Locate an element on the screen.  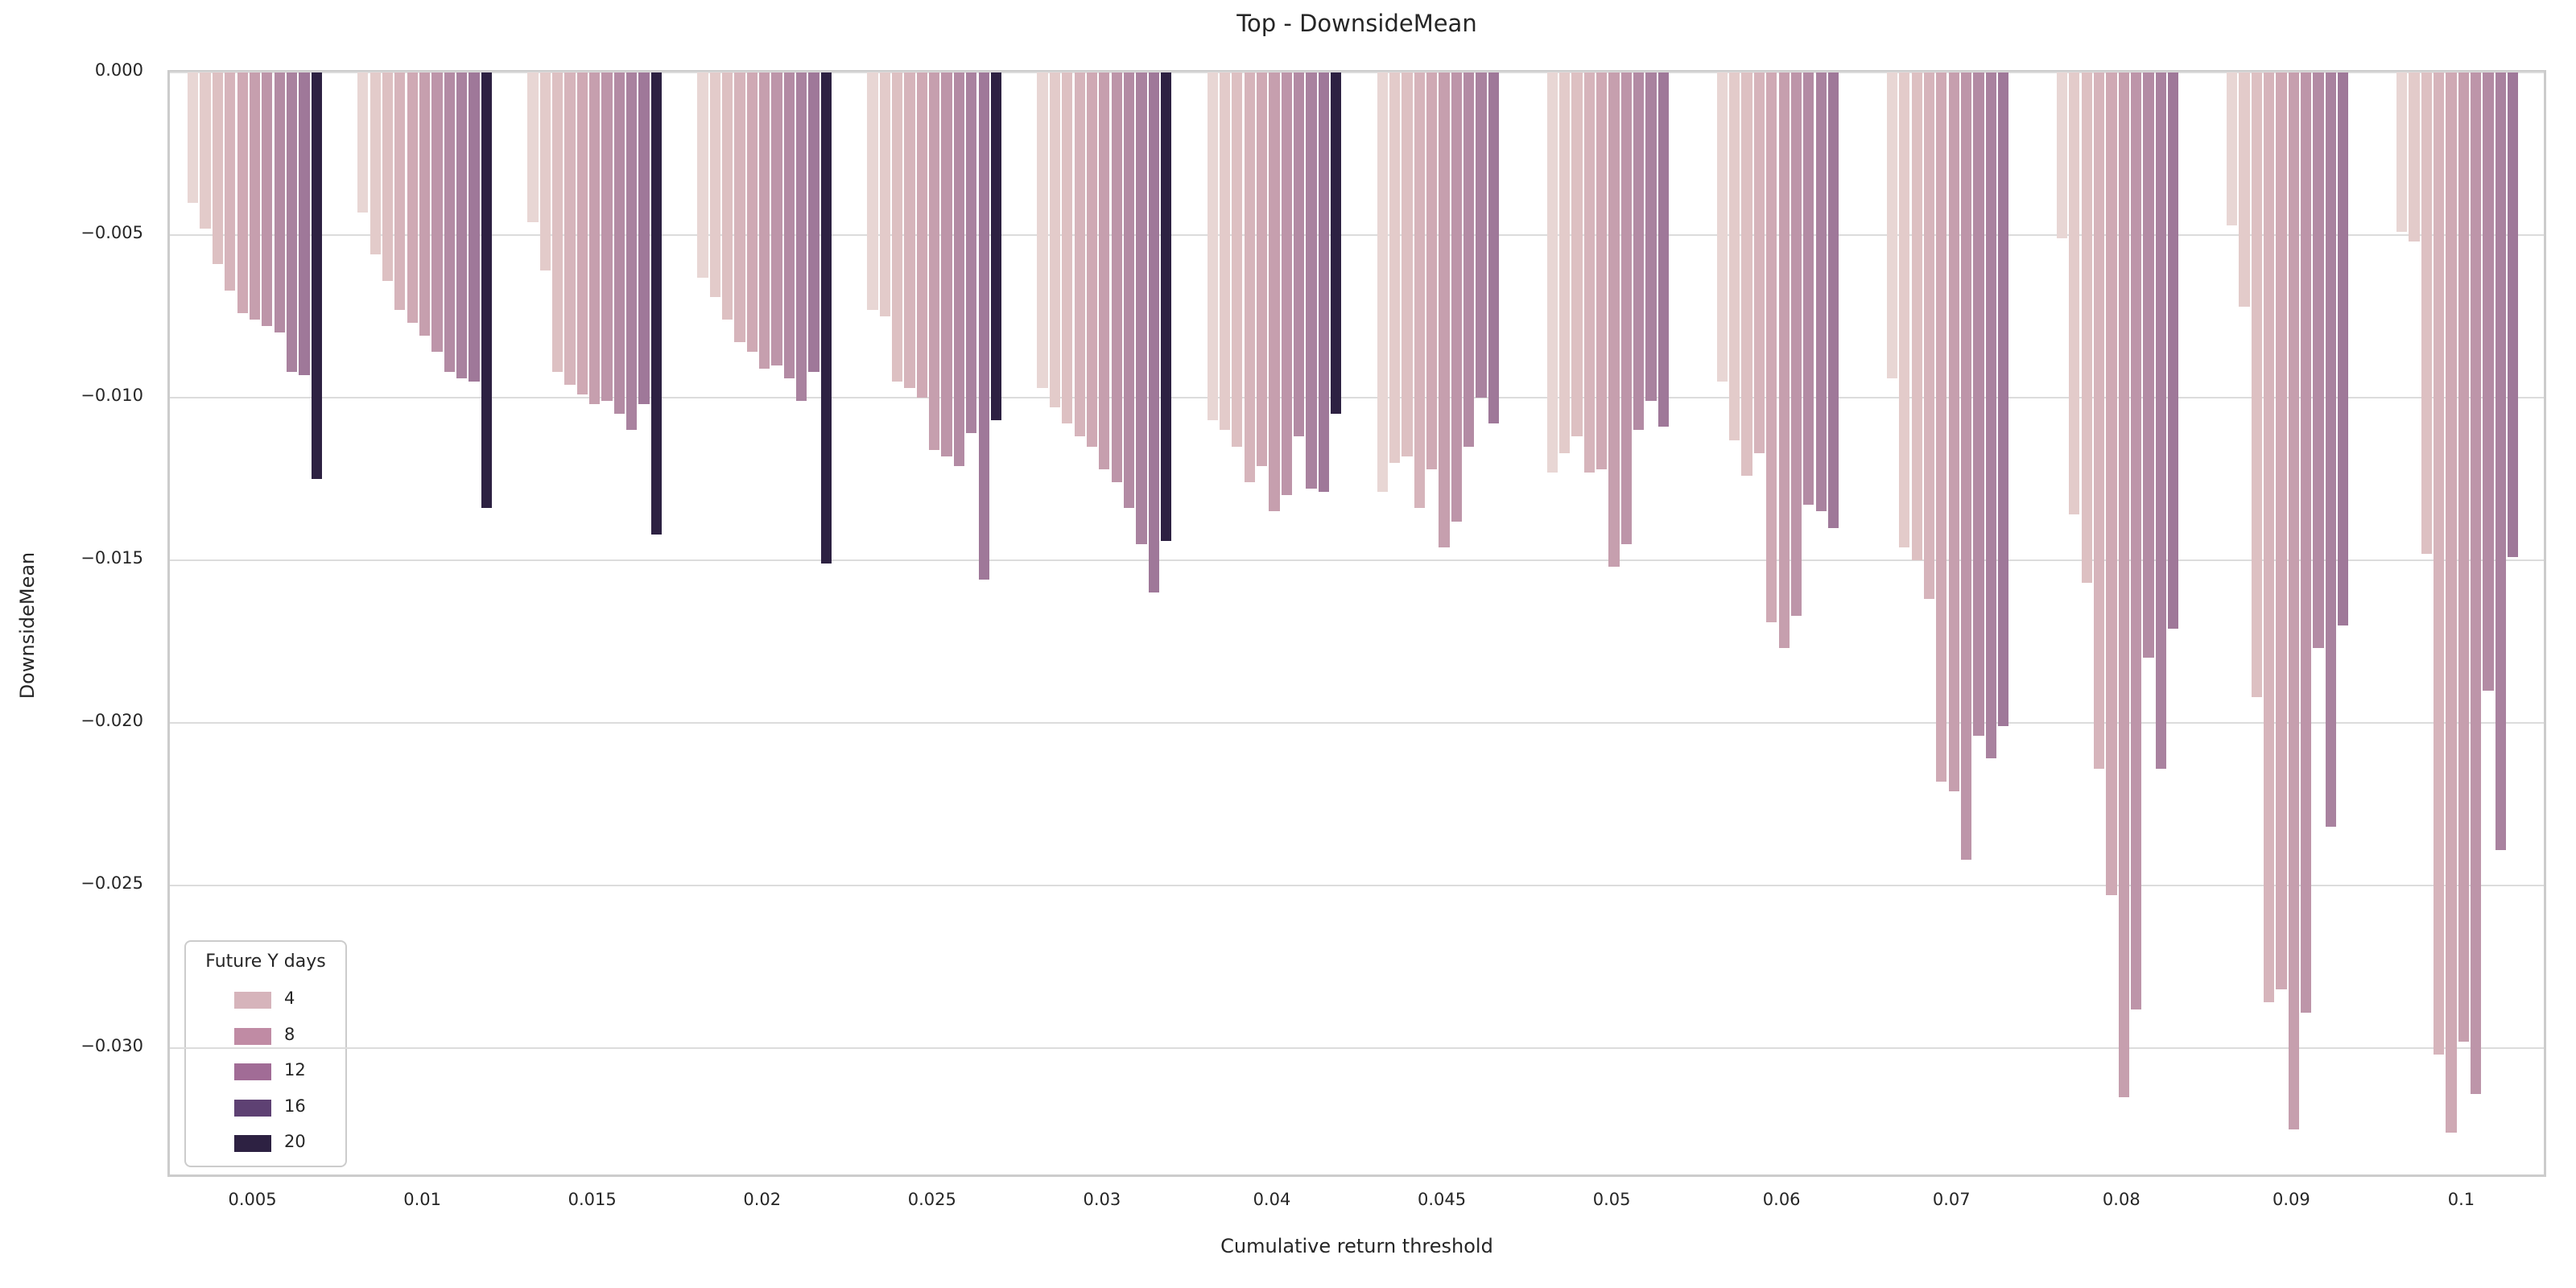
bar-x0.06-day9 is located at coordinates (1821, 292).